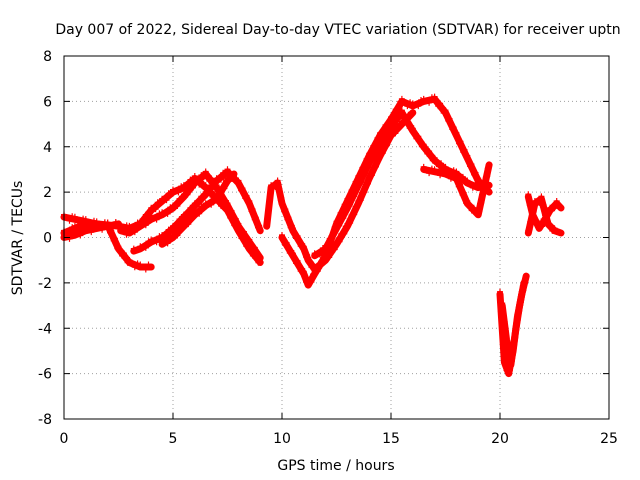 The width and height of the screenshot is (640, 480). Describe the element at coordinates (45, 420) in the screenshot. I see `y-tick-label: -8` at that location.